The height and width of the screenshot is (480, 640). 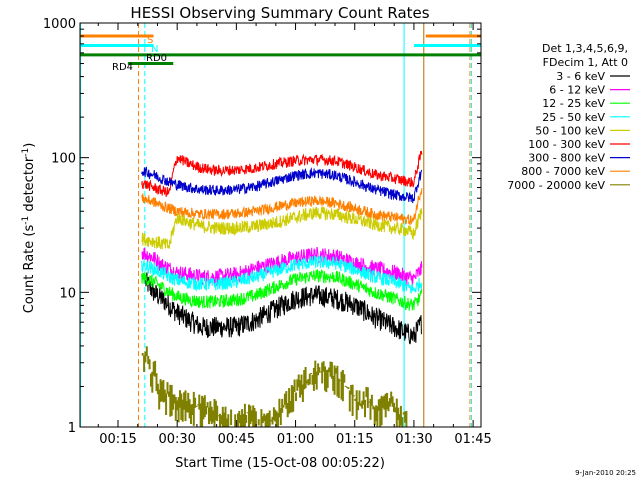 What do you see at coordinates (566, 144) in the screenshot?
I see `legend-label-5: 100 - 300 keV` at bounding box center [566, 144].